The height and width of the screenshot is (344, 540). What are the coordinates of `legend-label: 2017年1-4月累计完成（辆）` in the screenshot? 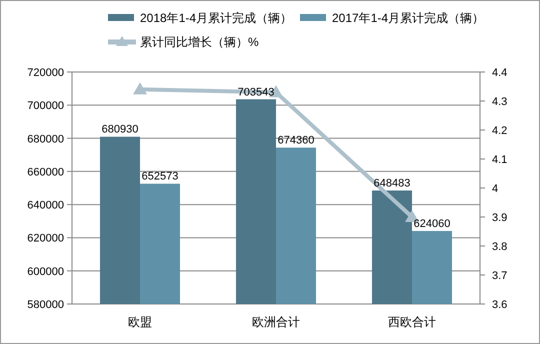 It's located at (408, 18).